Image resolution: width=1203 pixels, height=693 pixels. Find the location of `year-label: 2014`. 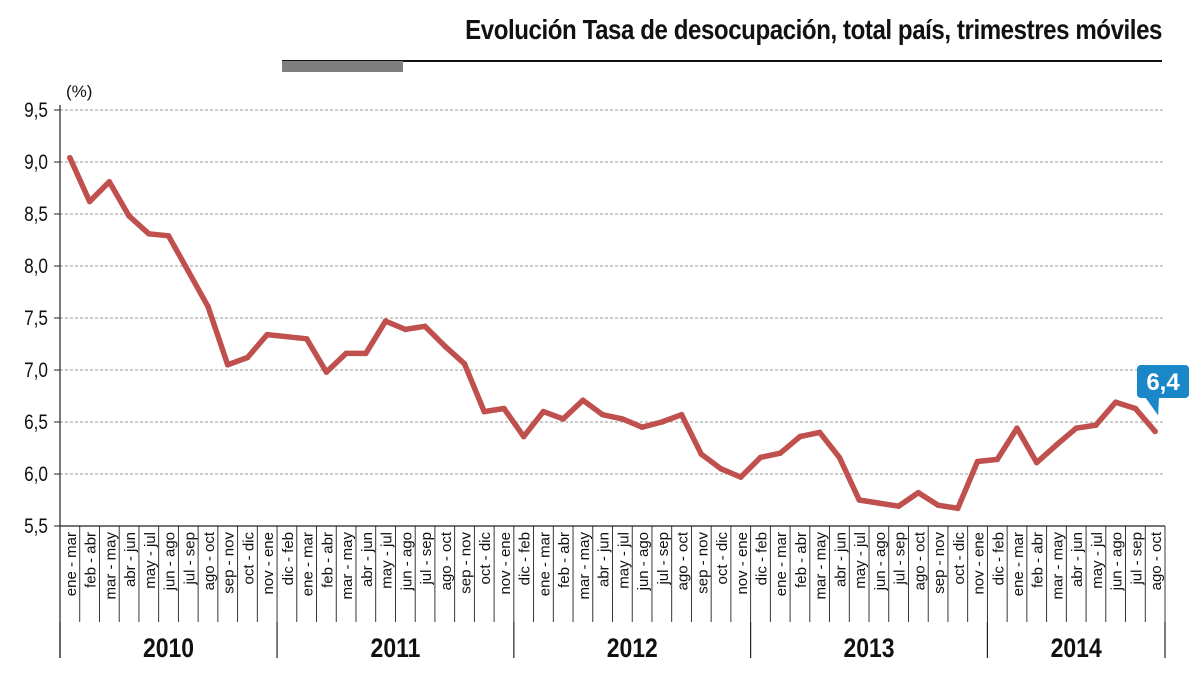

year-label: 2014 is located at coordinates (1076, 648).